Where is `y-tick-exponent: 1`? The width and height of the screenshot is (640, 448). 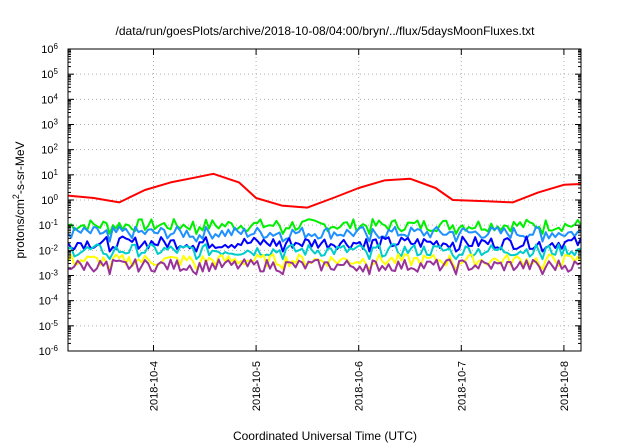
y-tick-exponent: 1 is located at coordinates (56, 171).